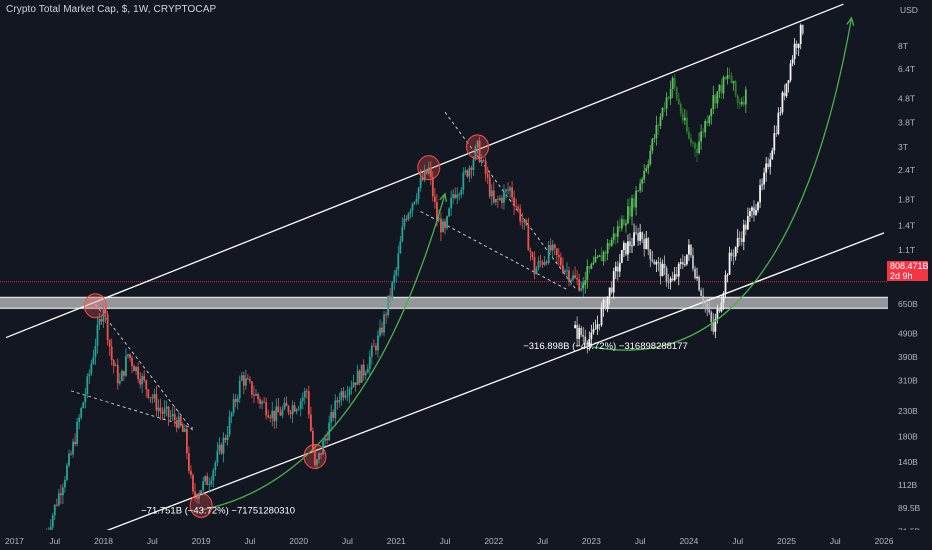 The height and width of the screenshot is (550, 932). Describe the element at coordinates (493, 541) in the screenshot. I see `x-tick-label: 2022` at that location.